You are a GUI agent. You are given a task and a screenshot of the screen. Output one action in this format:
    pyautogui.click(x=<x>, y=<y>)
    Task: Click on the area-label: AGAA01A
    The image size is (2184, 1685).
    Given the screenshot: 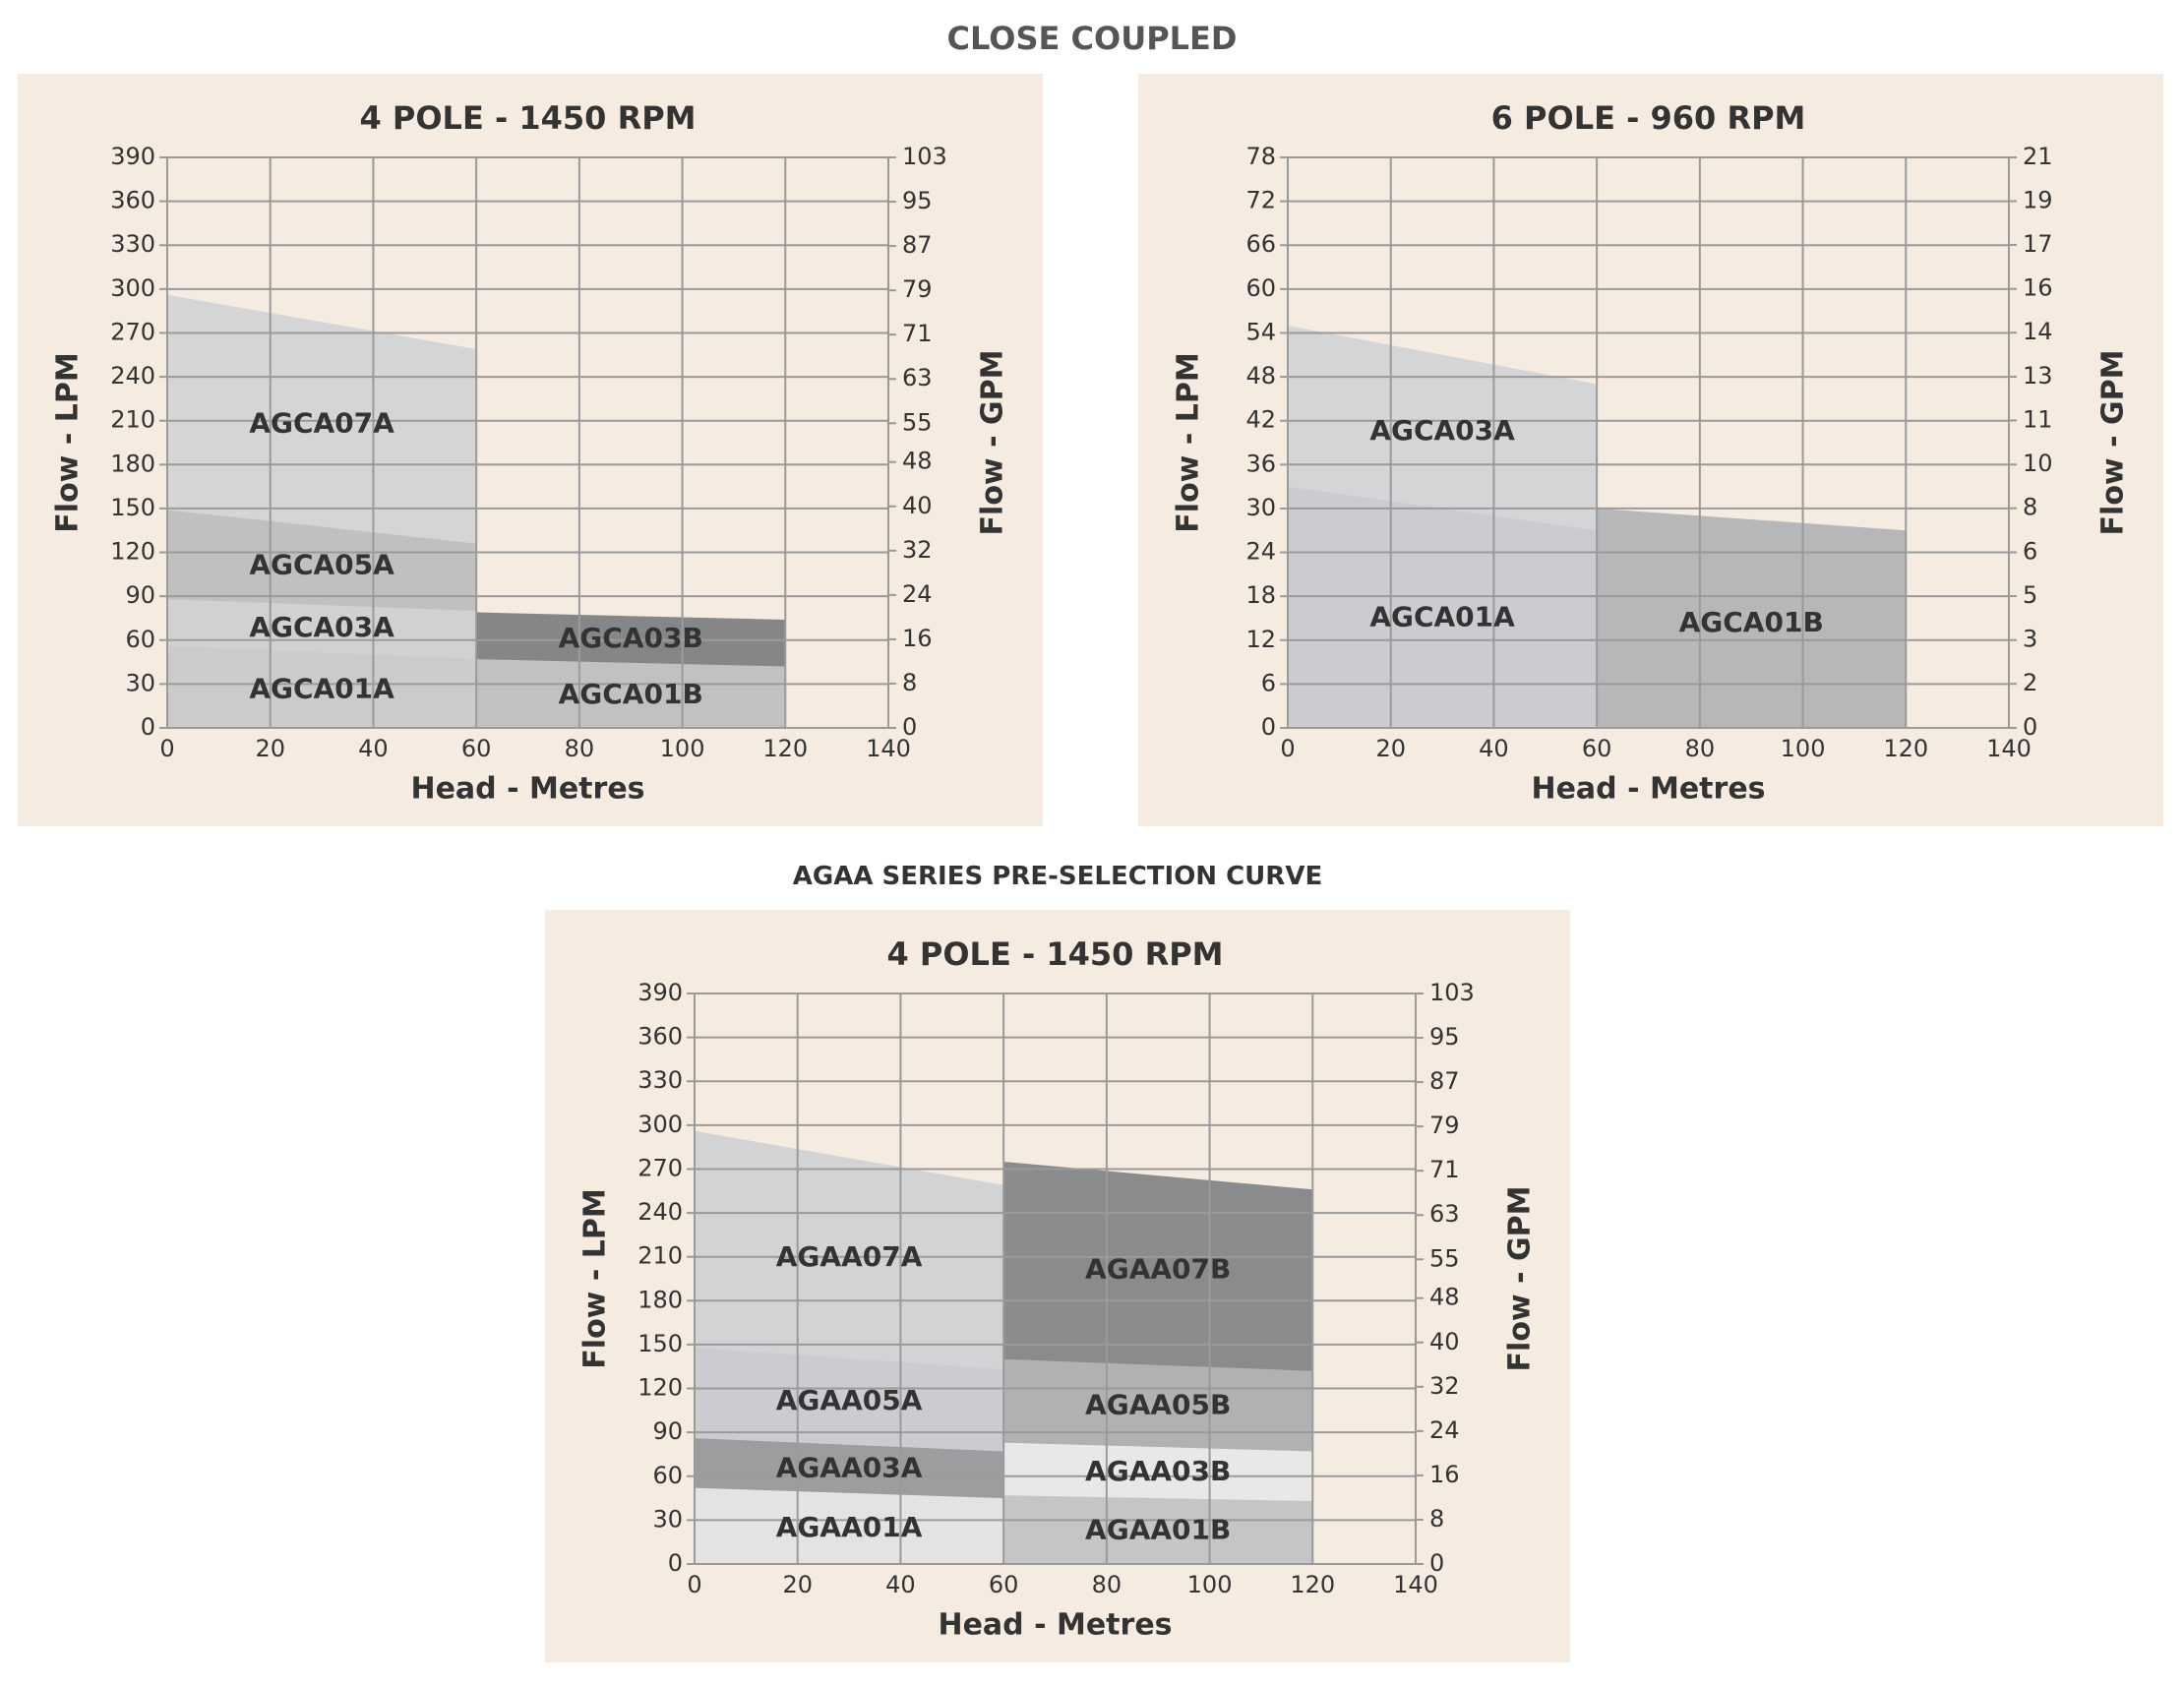 What is the action you would take?
    pyautogui.click(x=849, y=1527)
    